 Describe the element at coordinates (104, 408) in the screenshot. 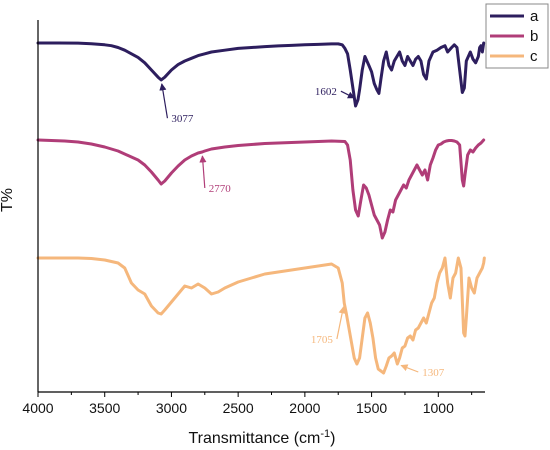

I see `x-tick-label: 3500` at that location.